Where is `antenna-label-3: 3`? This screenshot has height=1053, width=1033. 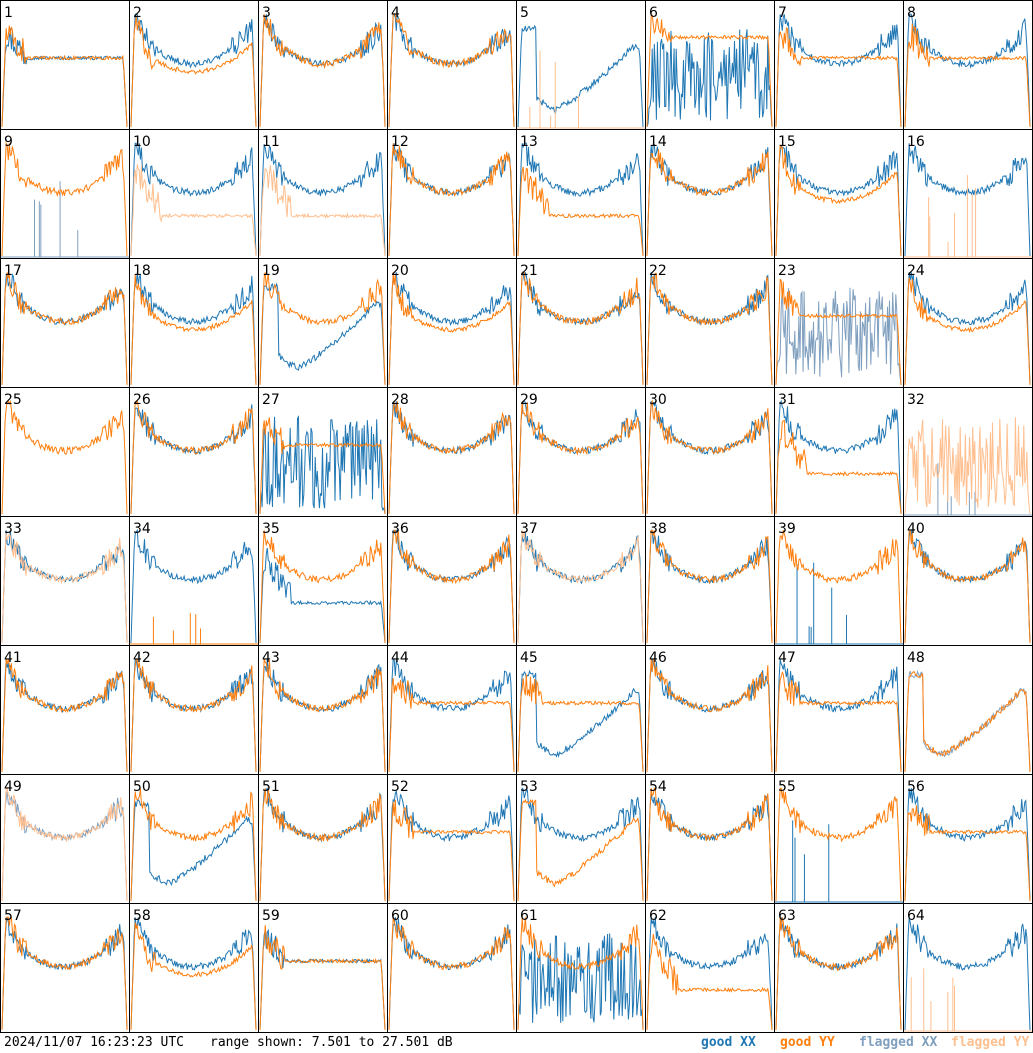 antenna-label-3: 3 is located at coordinates (266, 13).